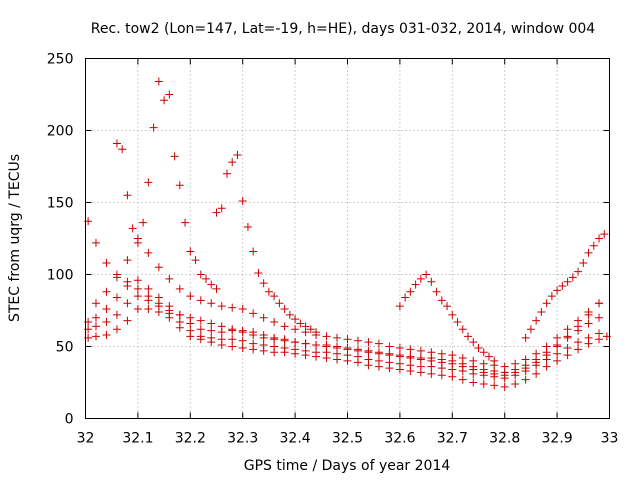  What do you see at coordinates (65, 348) in the screenshot?
I see `y-tick-label: 50` at bounding box center [65, 348].